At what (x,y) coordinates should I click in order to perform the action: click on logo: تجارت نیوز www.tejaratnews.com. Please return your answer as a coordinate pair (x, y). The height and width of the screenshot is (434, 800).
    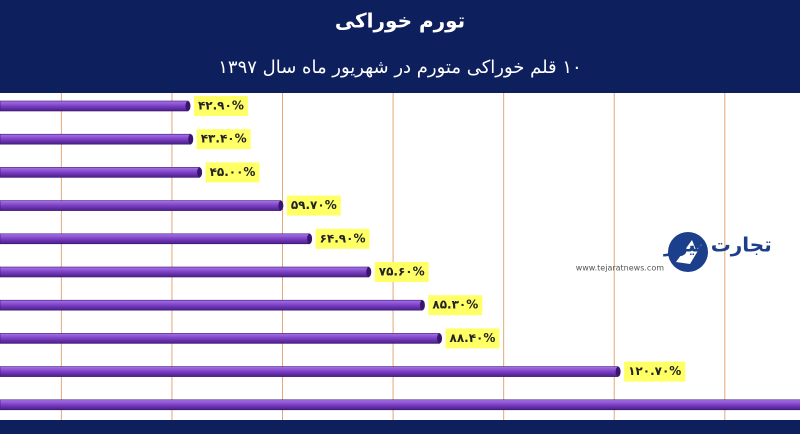
    Looking at the image, I should click on (674, 252).